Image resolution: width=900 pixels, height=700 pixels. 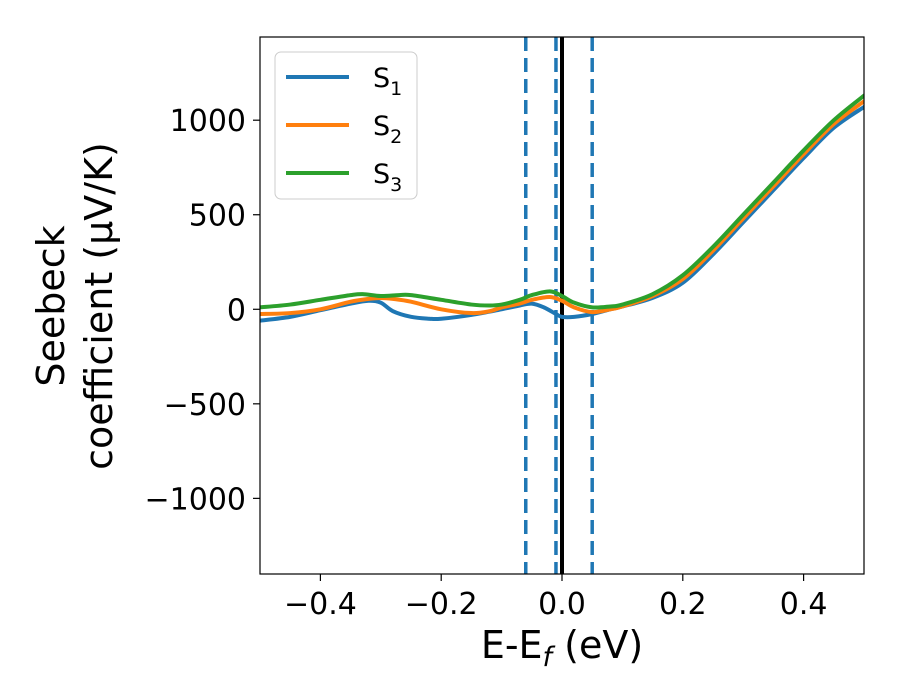 I want to click on y-tick-label: 1000, so click(x=208, y=121).